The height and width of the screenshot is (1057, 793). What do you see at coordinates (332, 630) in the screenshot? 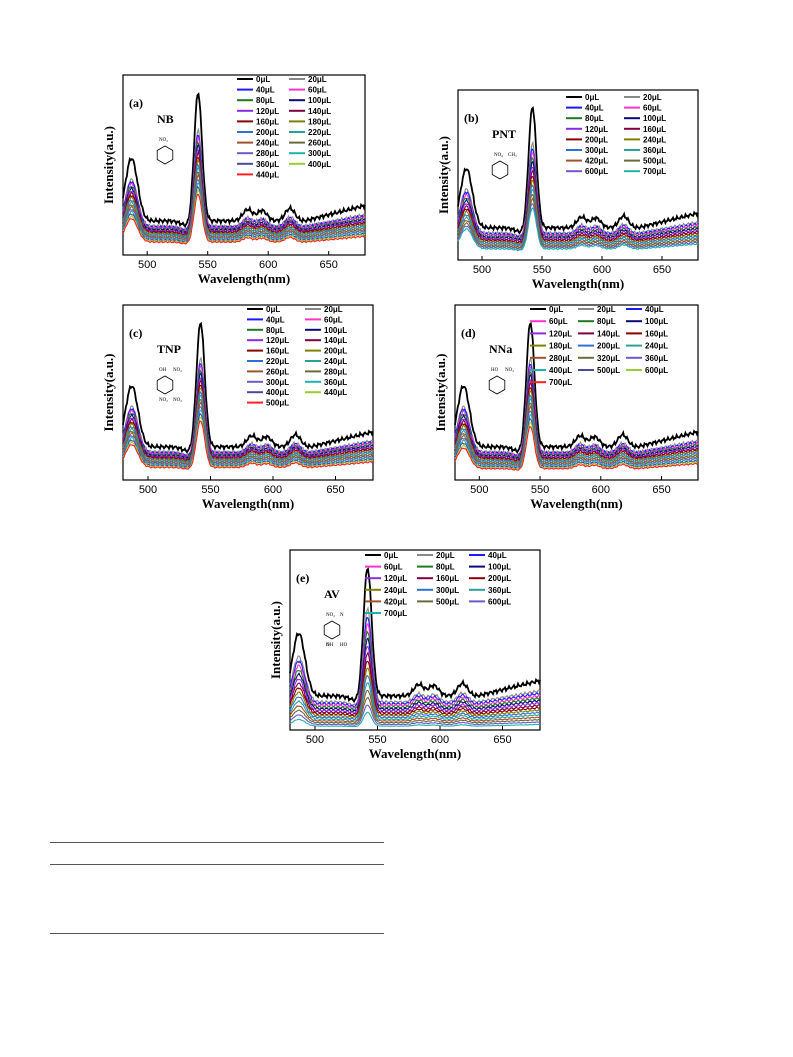
I see `molecule-ring-e` at bounding box center [332, 630].